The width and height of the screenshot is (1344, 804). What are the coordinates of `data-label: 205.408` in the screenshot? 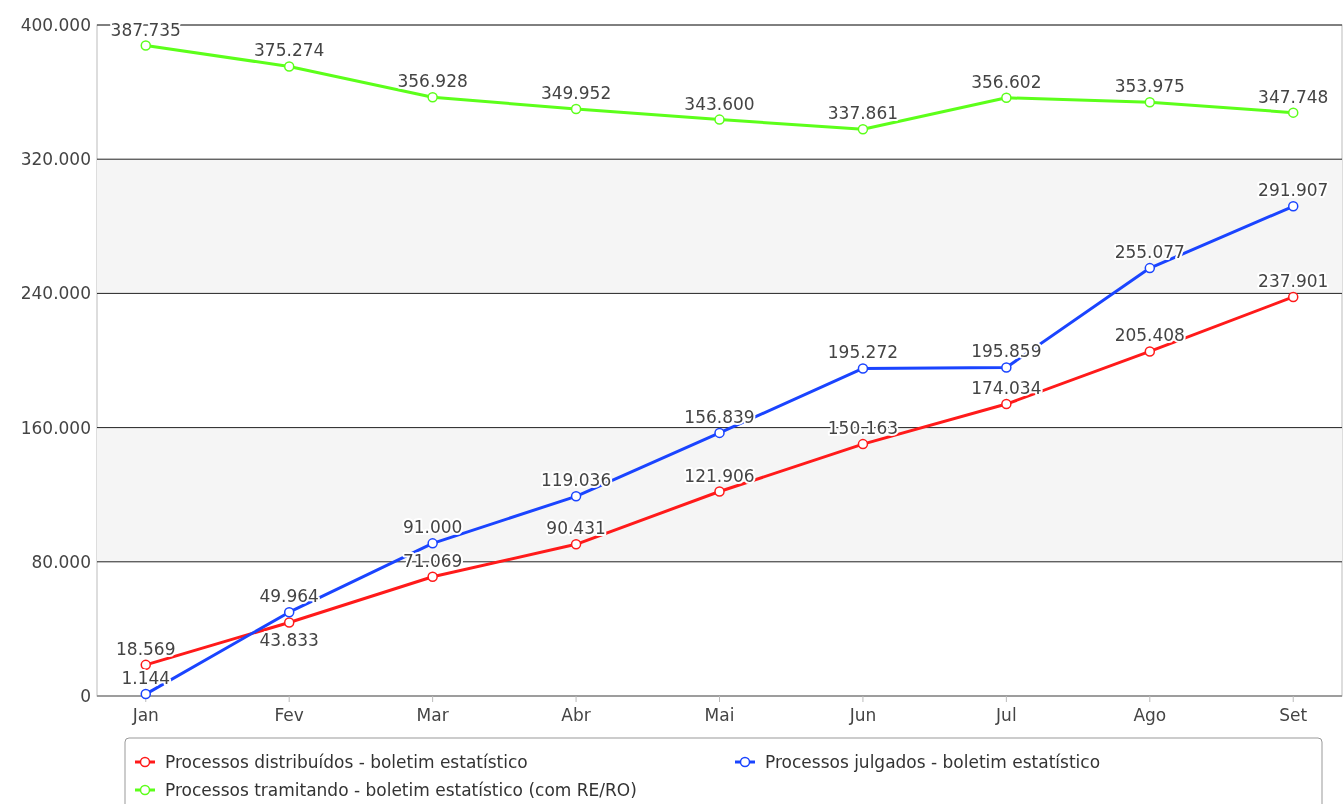 It's located at (1149, 335).